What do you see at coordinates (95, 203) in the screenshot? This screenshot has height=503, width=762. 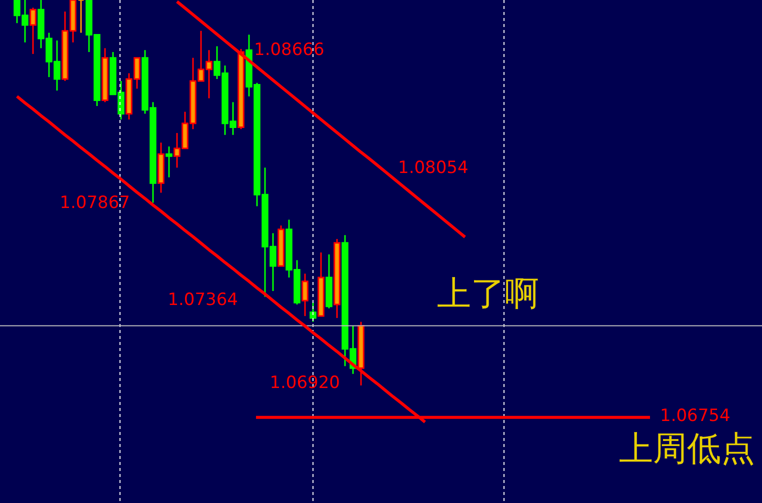 I see `annotation: 1.07867` at bounding box center [95, 203].